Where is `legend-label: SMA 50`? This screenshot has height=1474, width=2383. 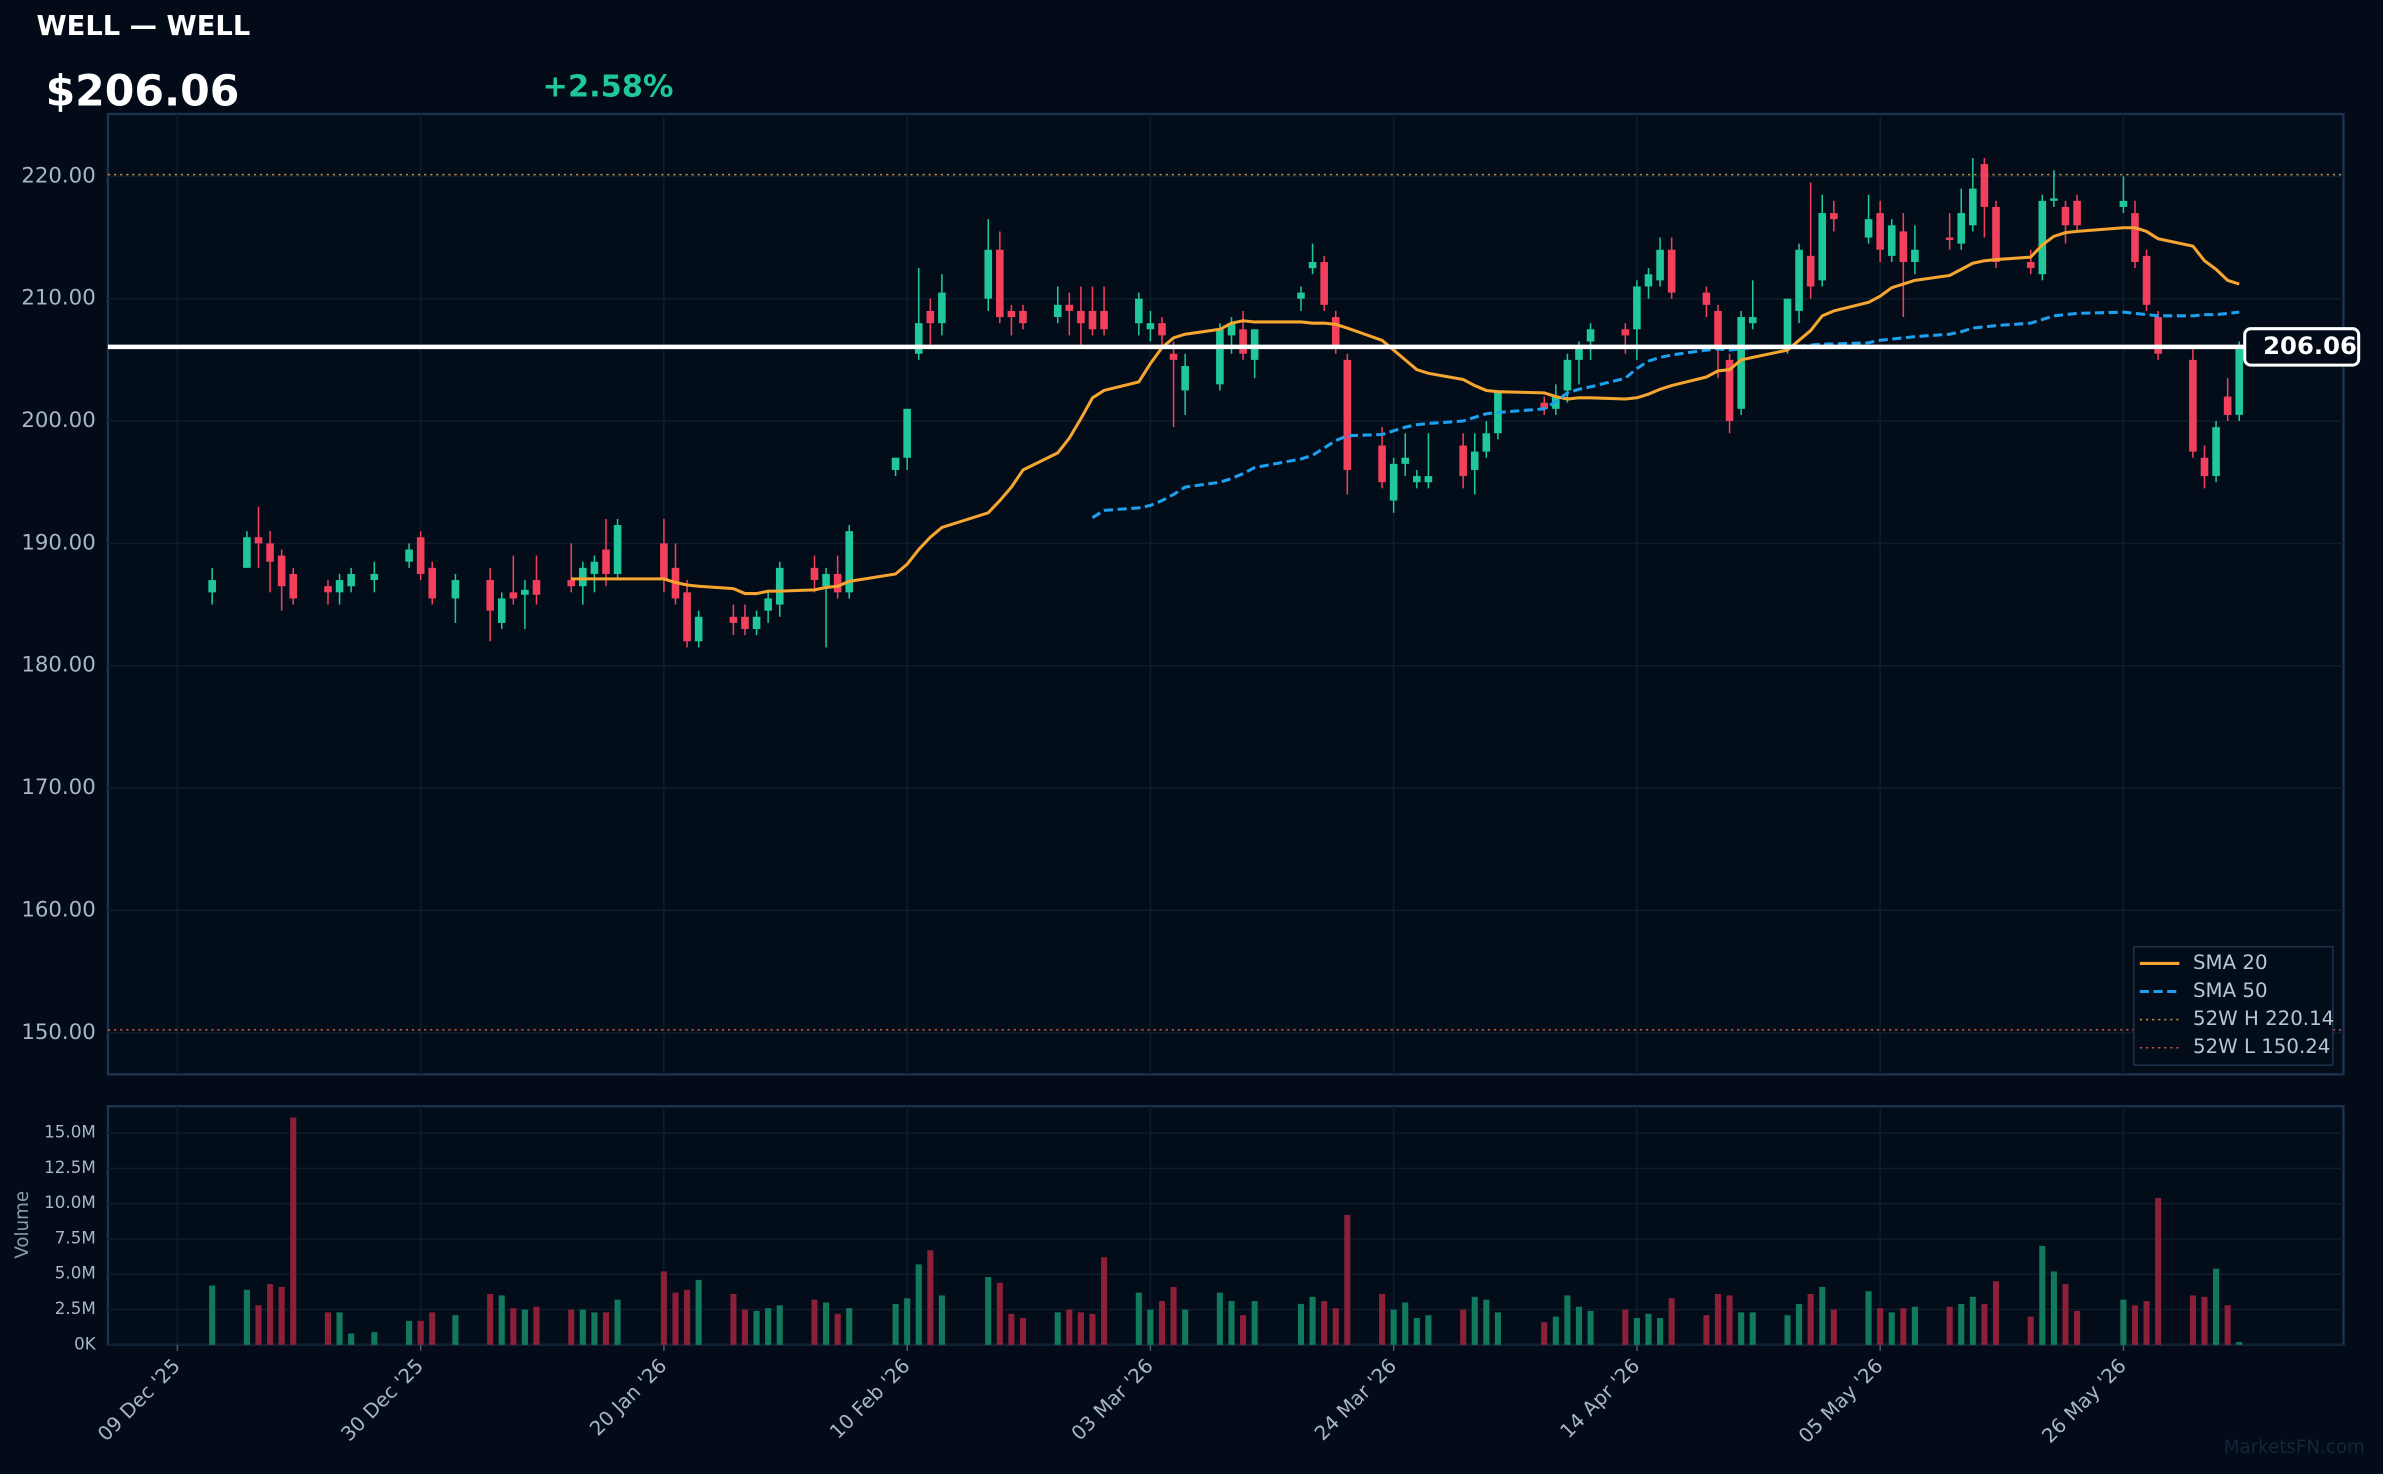 legend-label: SMA 50 is located at coordinates (2230, 990).